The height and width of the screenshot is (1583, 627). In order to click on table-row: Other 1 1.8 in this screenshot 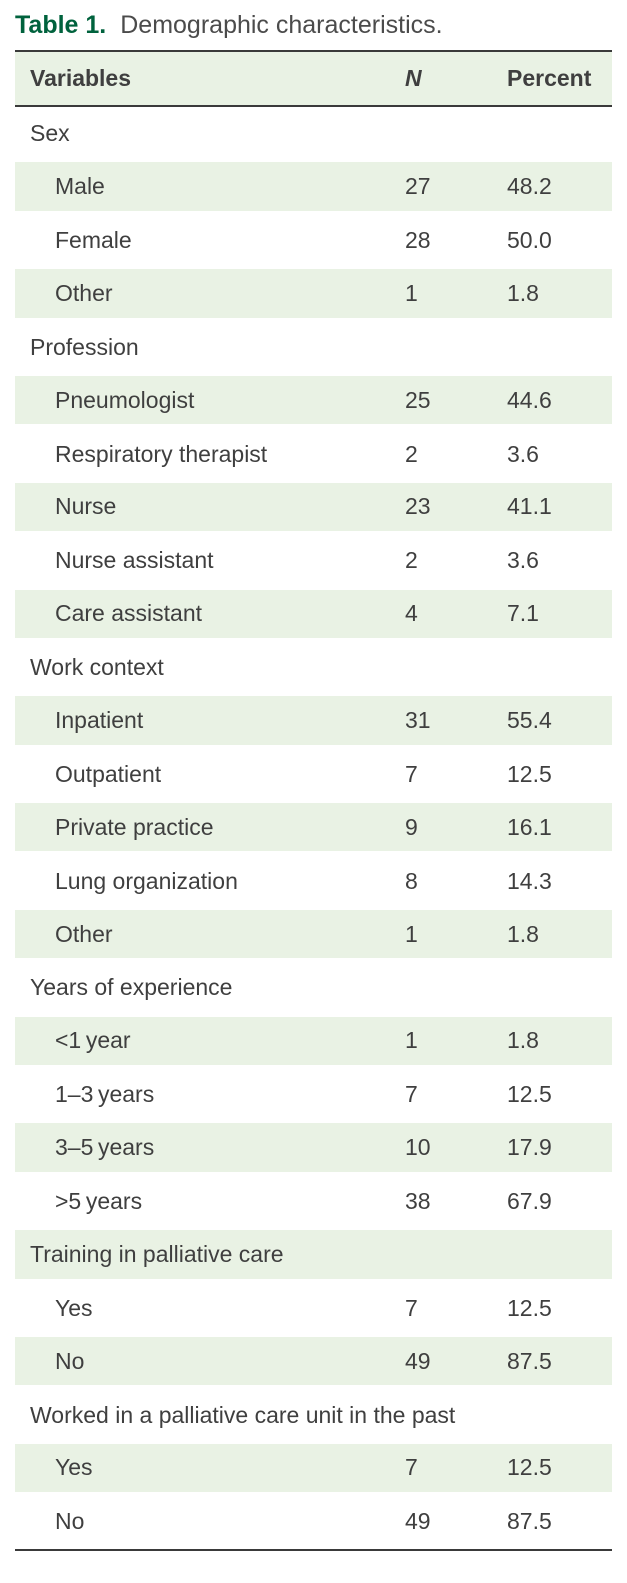, I will do `click(313, 294)`.